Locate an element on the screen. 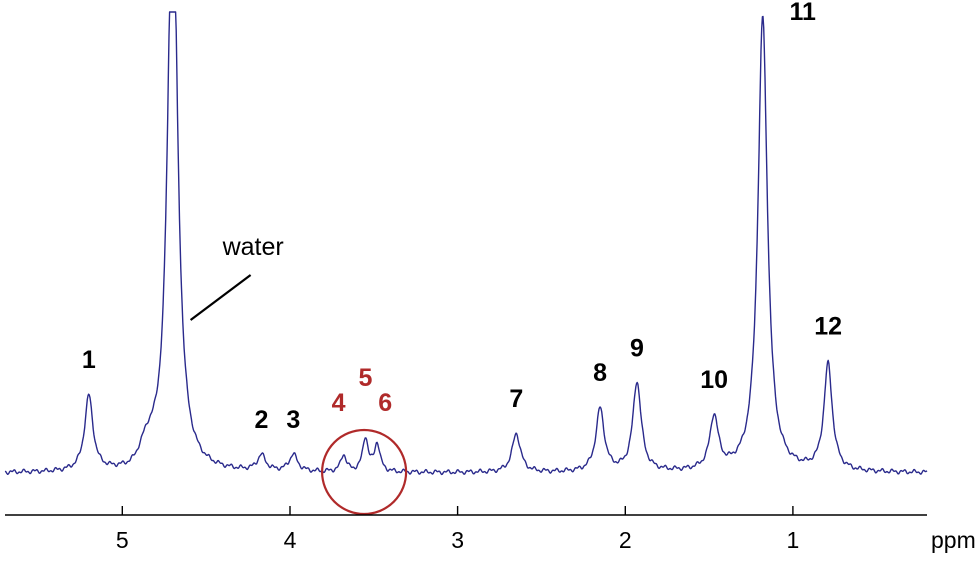 The image size is (977, 563). peak-label: 2 is located at coordinates (262, 420).